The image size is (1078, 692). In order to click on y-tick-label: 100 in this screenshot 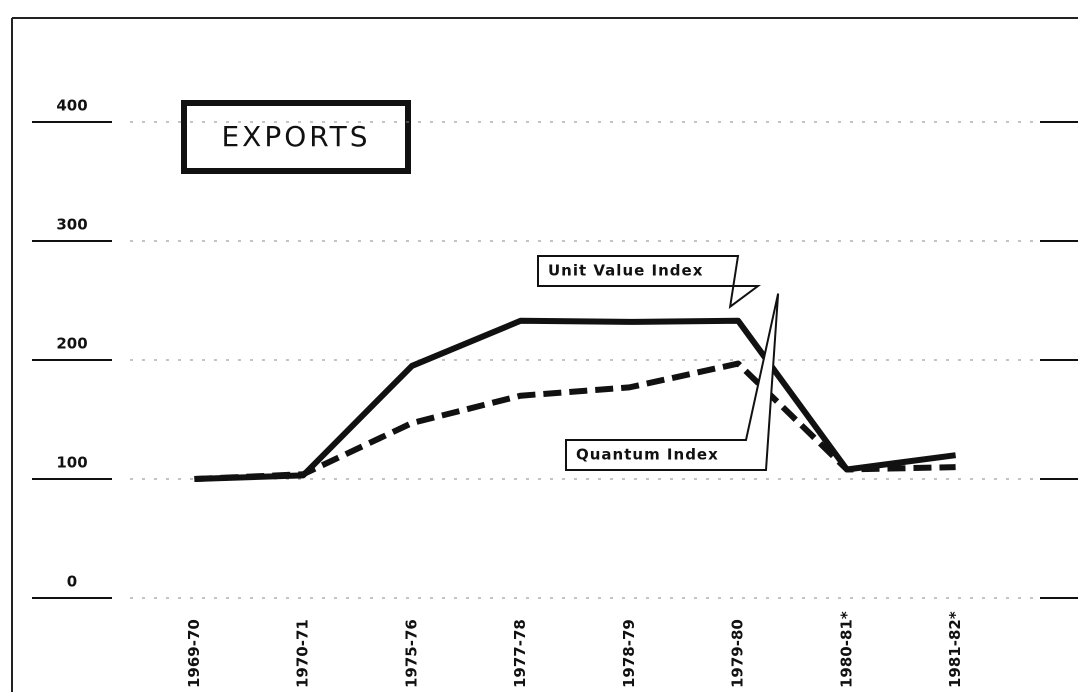, I will do `click(71, 463)`.